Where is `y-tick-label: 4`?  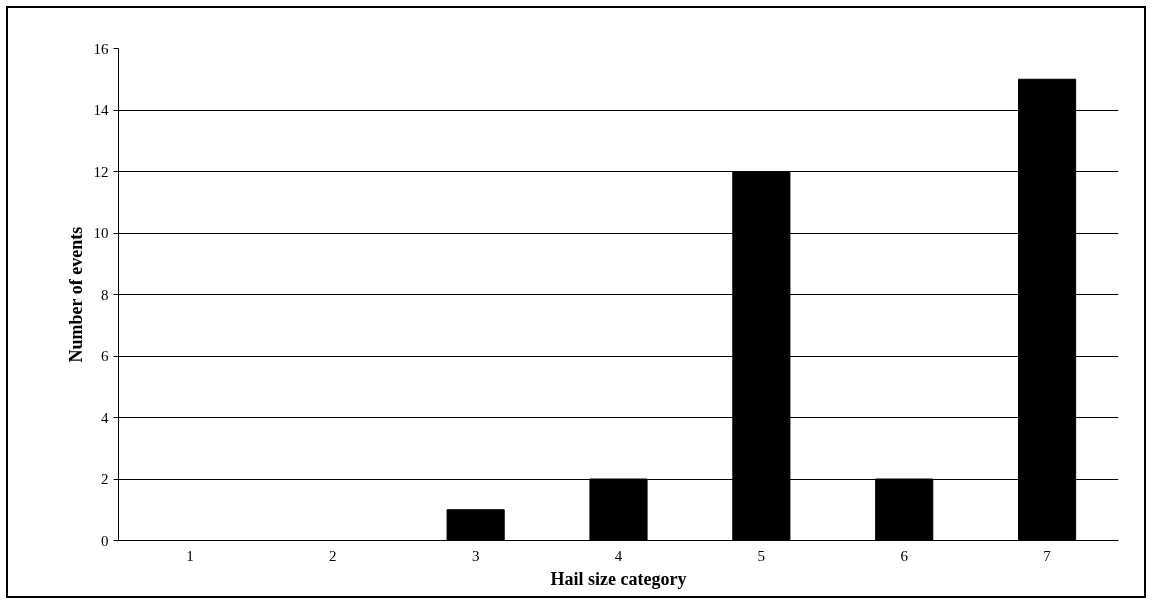 y-tick-label: 4 is located at coordinates (105, 417).